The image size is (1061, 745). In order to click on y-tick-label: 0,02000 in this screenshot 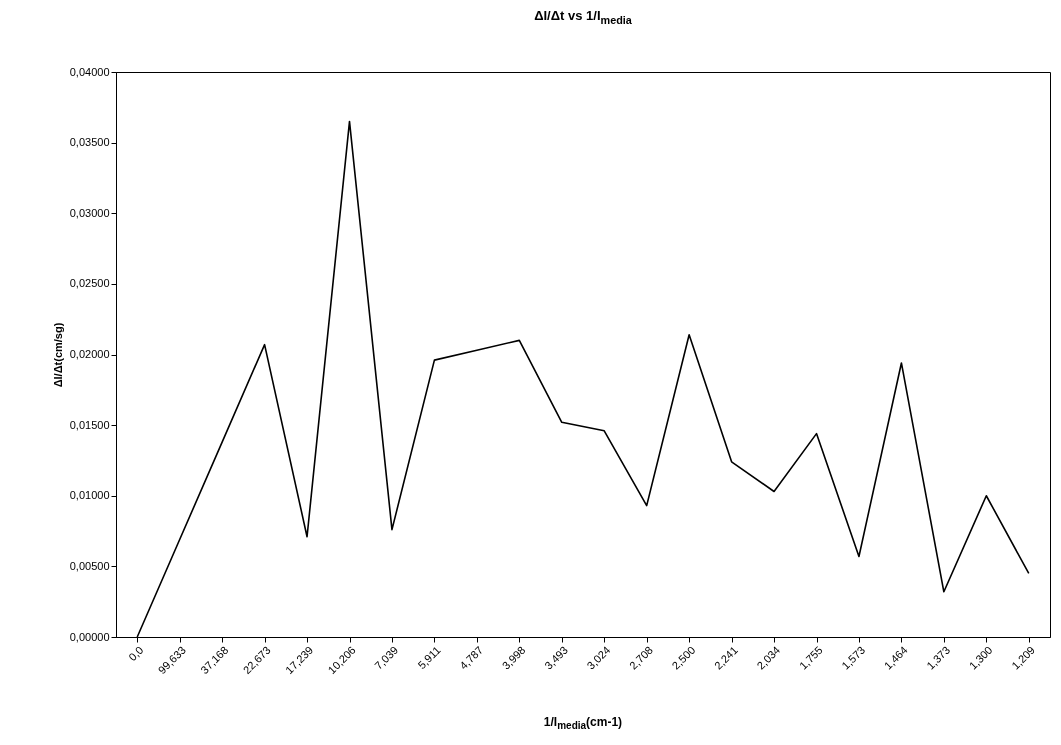, I will do `click(89, 354)`.